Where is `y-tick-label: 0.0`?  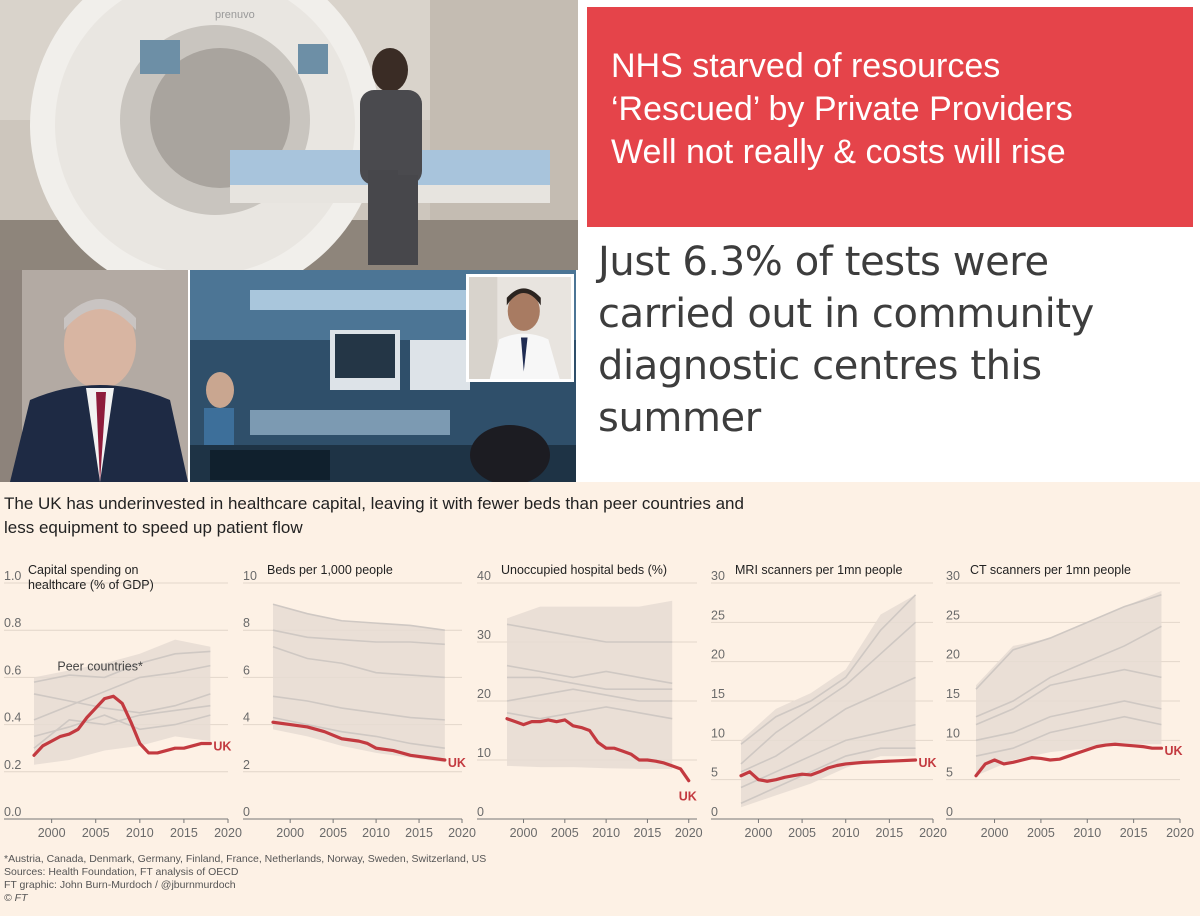
y-tick-label: 0.0 is located at coordinates (12, 812).